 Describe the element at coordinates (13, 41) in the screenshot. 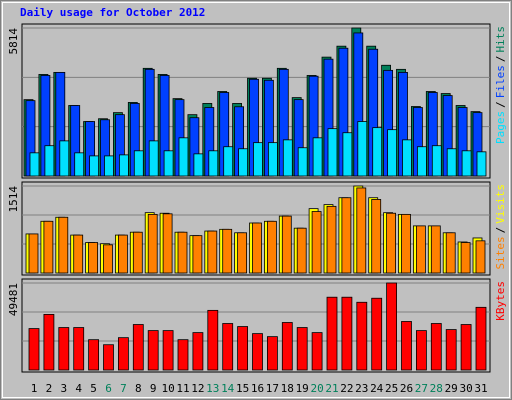

I see `y-tick-label: 5814` at that location.